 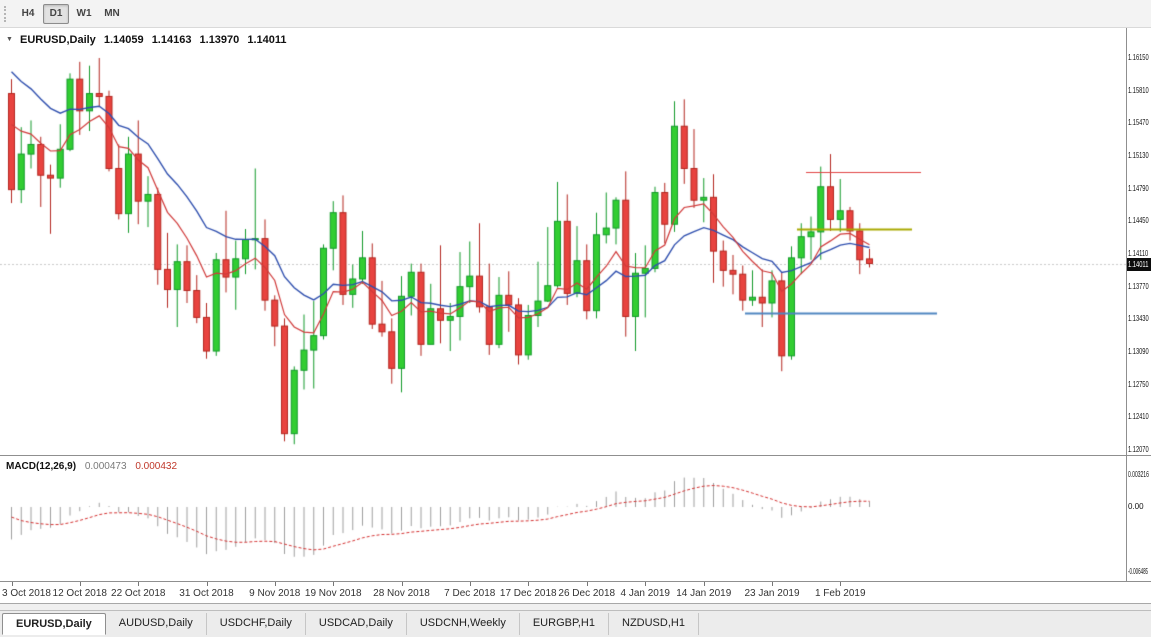 I want to click on toolbar-grip, so click(x=6, y=13).